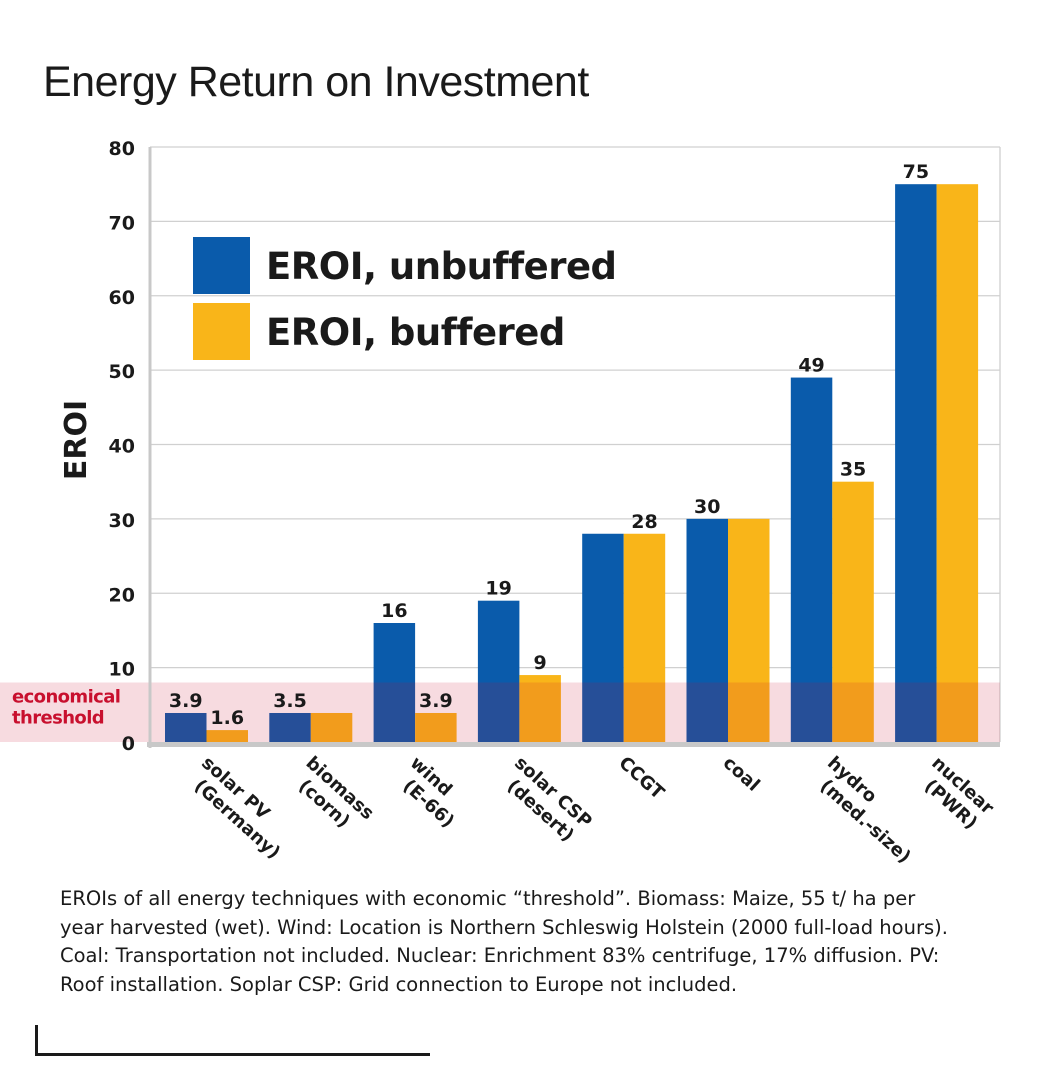  What do you see at coordinates (237, 807) in the screenshot?
I see `x-tick-label: solar PV(Germany)` at bounding box center [237, 807].